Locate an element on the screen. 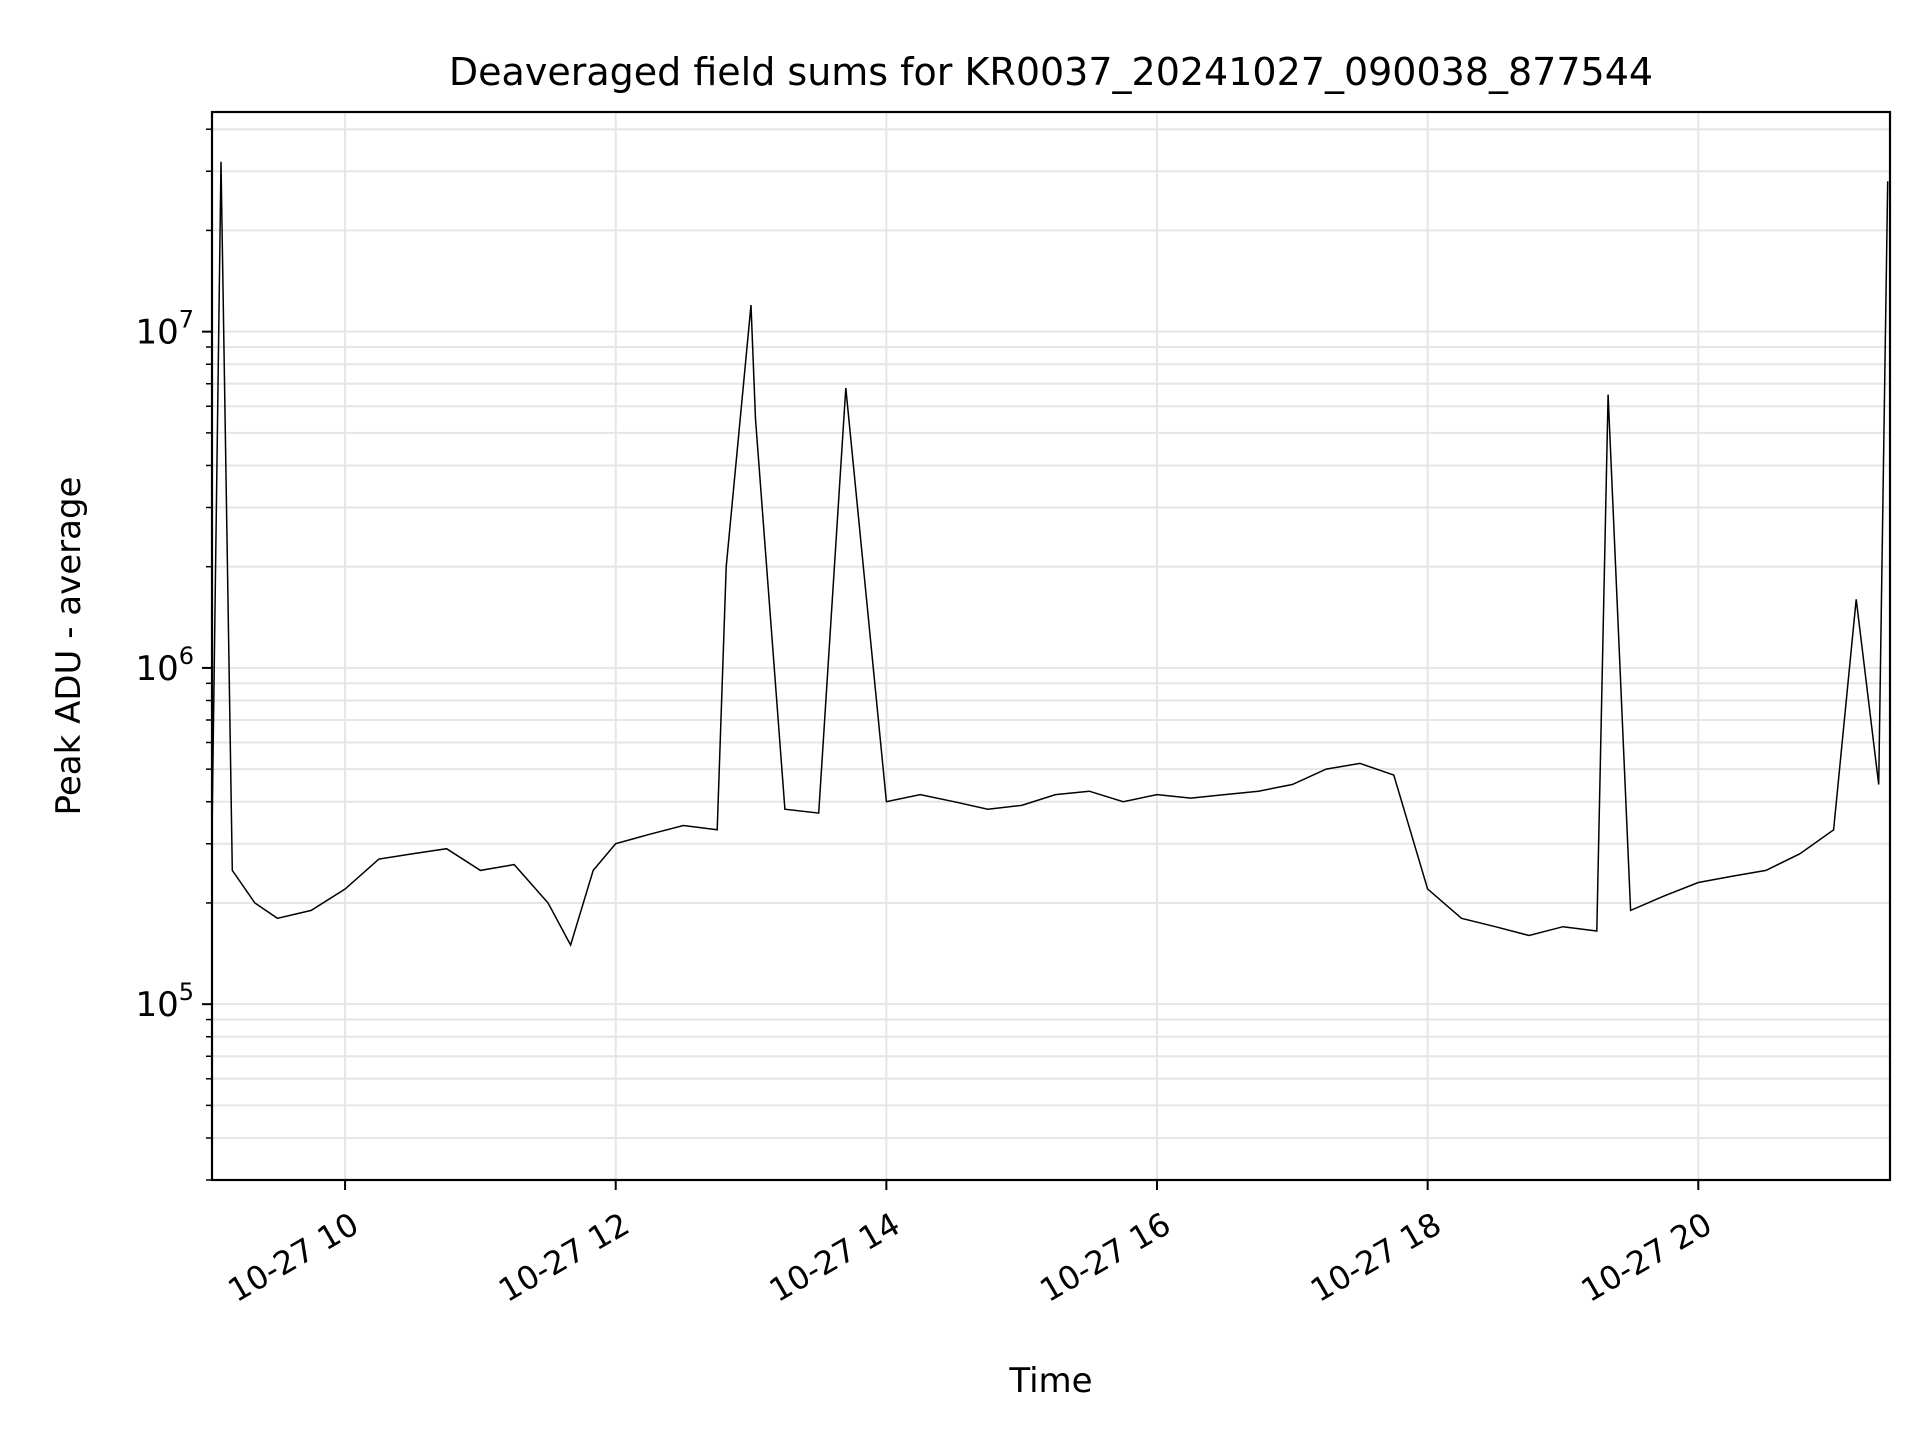  x-axis-label: Time is located at coordinates (1050, 1381).